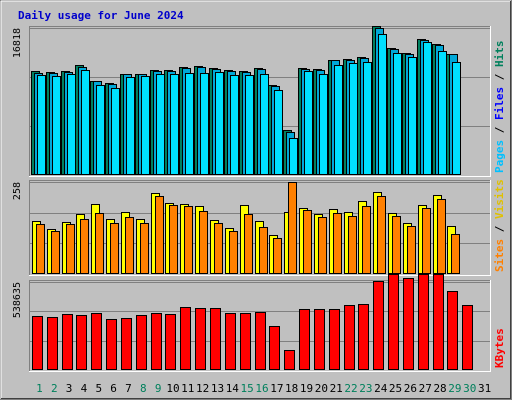 The width and height of the screenshot is (512, 400). What do you see at coordinates (365, 388) in the screenshot?
I see `x-label-day-23: 23` at bounding box center [365, 388].